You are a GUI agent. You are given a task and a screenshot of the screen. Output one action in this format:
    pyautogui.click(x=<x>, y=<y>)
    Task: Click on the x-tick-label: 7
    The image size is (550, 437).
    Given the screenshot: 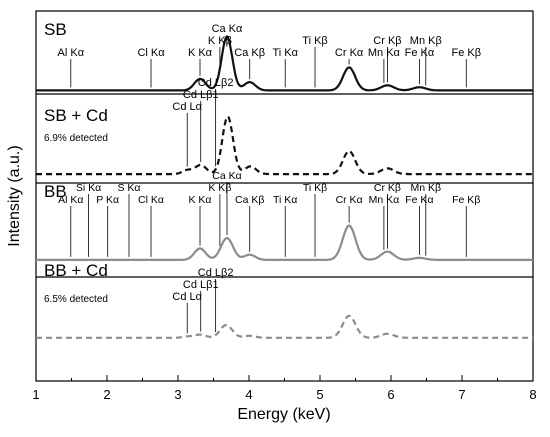 What is the action you would take?
    pyautogui.click(x=461, y=394)
    